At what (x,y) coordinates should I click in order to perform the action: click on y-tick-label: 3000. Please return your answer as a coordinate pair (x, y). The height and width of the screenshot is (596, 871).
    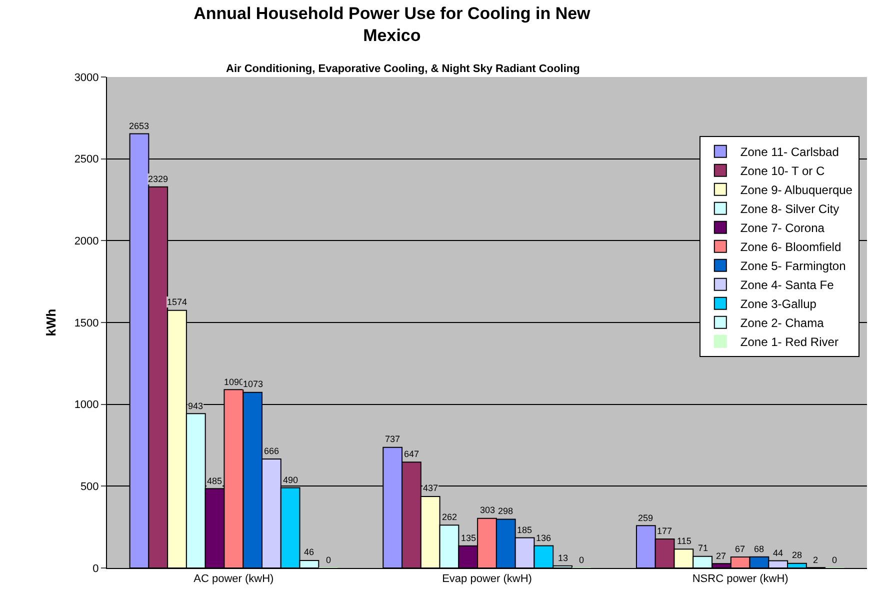
    Looking at the image, I should click on (86, 78).